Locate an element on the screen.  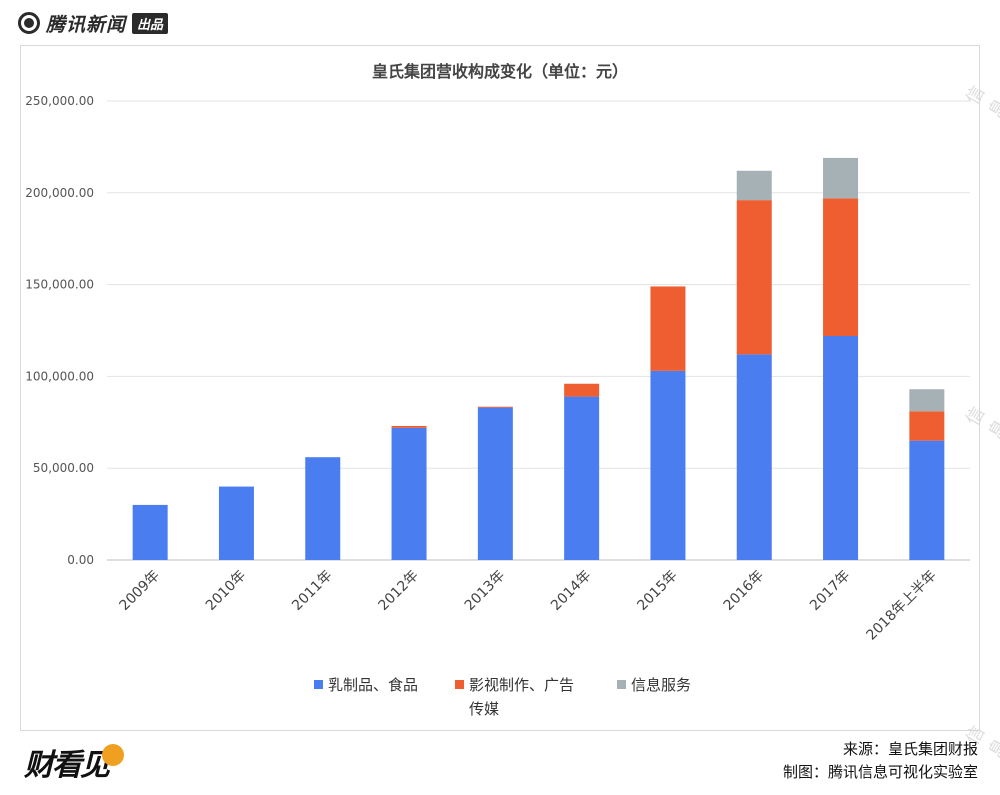
legend-label: 信息服务 is located at coordinates (661, 685).